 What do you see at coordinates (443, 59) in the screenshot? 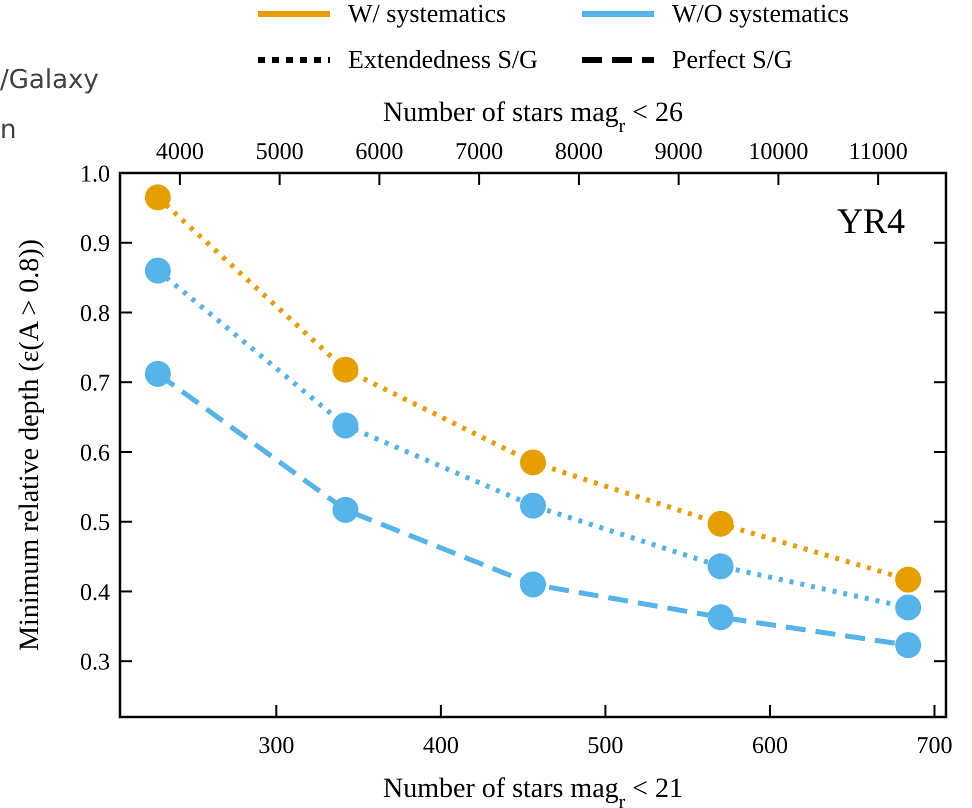
I see `text: Extendedness S/G` at bounding box center [443, 59].